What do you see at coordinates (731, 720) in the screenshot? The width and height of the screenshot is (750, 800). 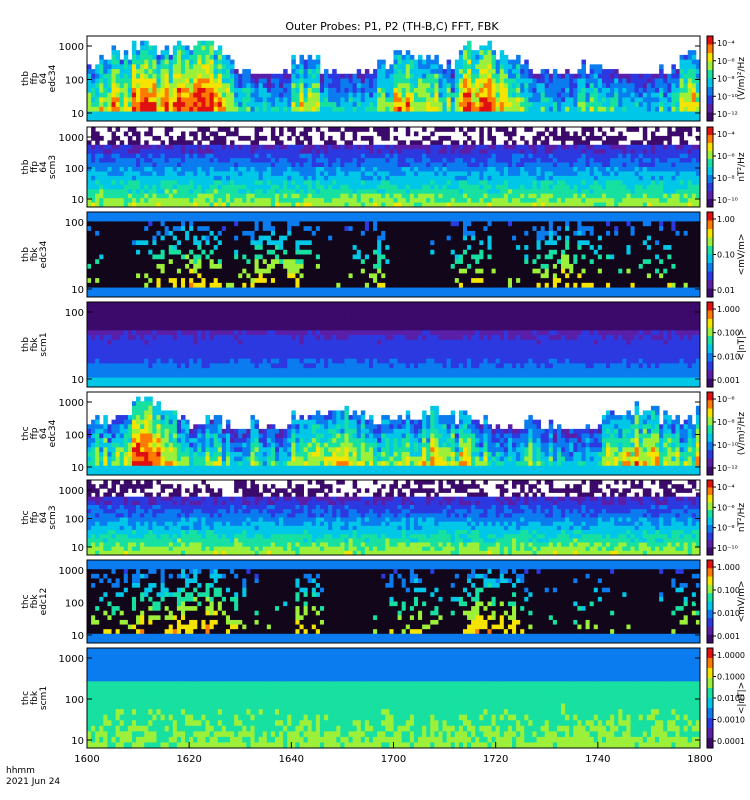 I see `colorbar-tick-label: 0.0010` at bounding box center [731, 720].